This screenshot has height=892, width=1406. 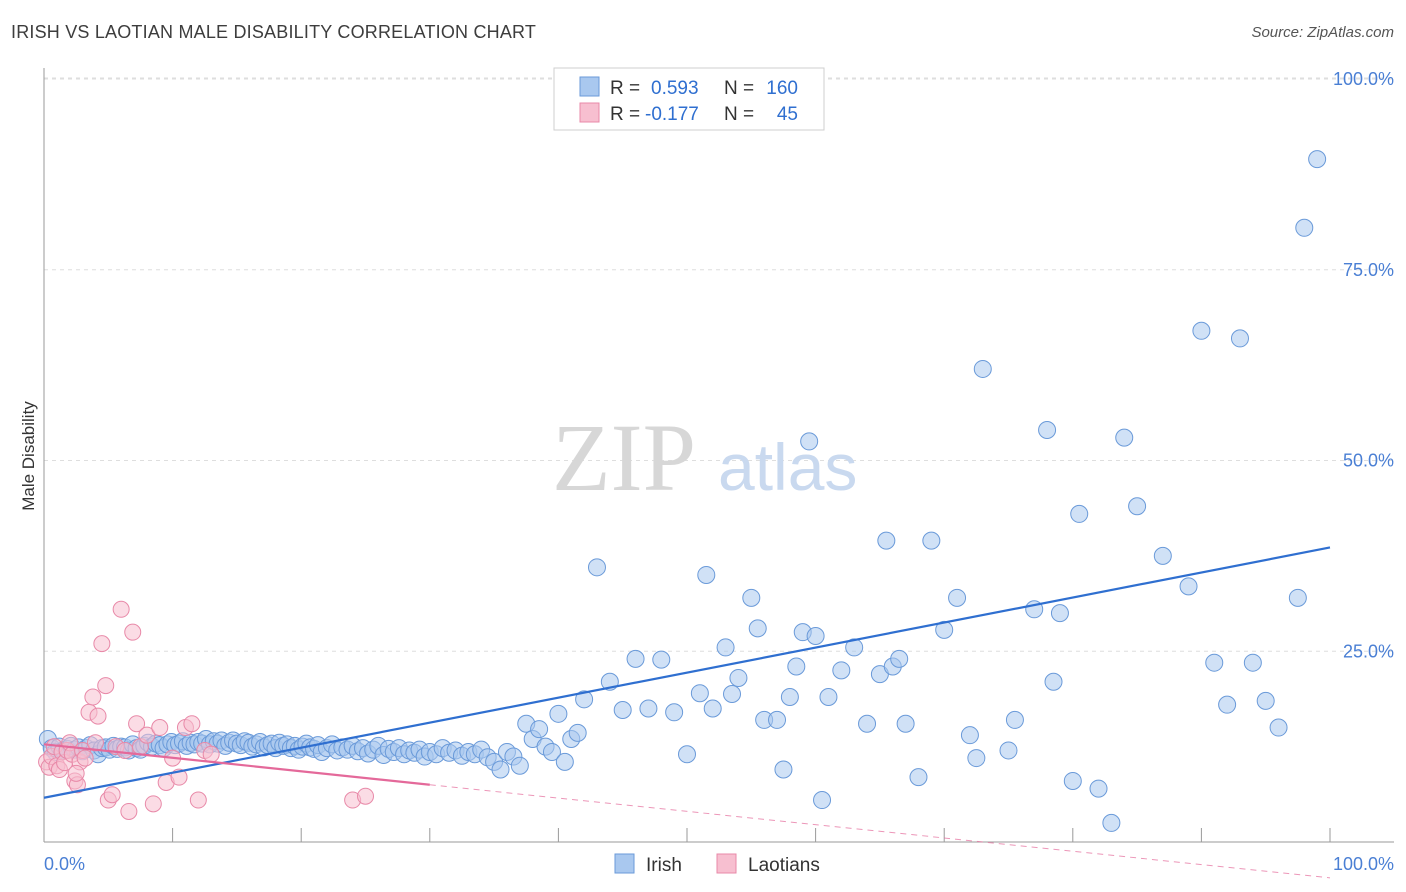 I want to click on y-tick-label-1: 50.0%, so click(x=1368, y=461).